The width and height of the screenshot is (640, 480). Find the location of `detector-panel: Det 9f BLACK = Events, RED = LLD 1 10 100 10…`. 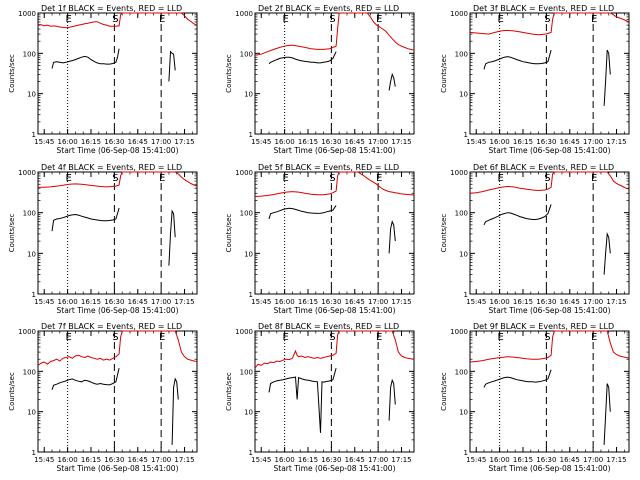

detector-panel: Det 9f BLACK = Events, RED = LLD 1 10 100 10… is located at coordinates (535, 397).